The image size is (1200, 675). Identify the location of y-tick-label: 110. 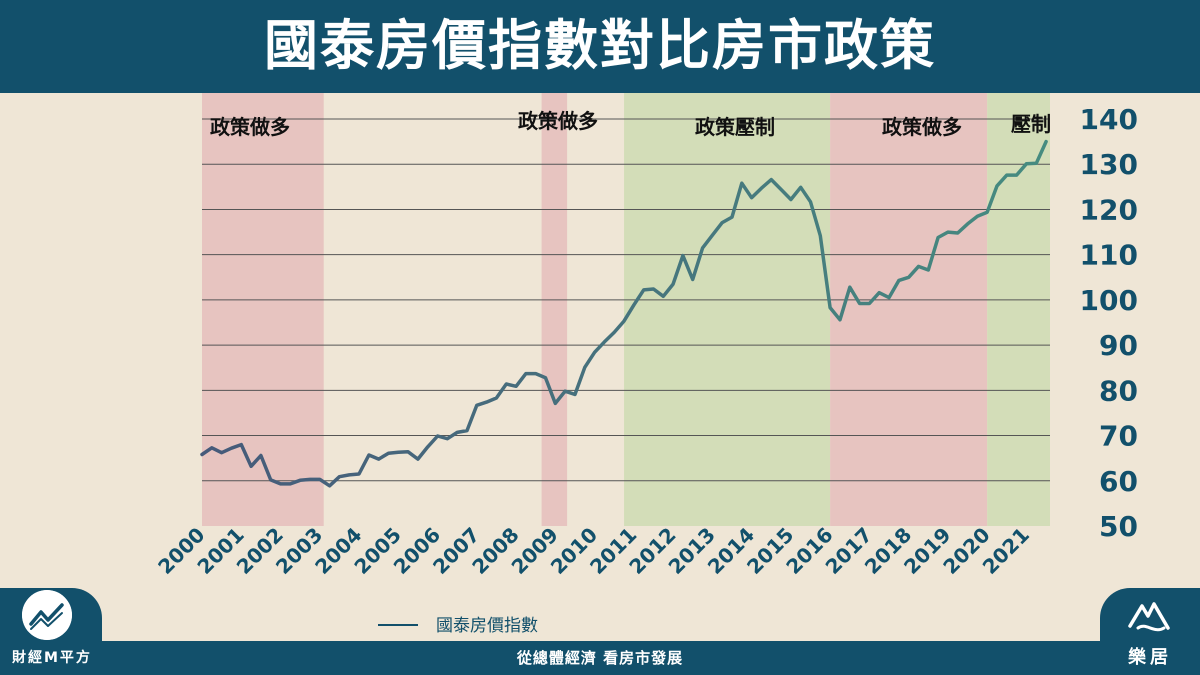
(1109, 255).